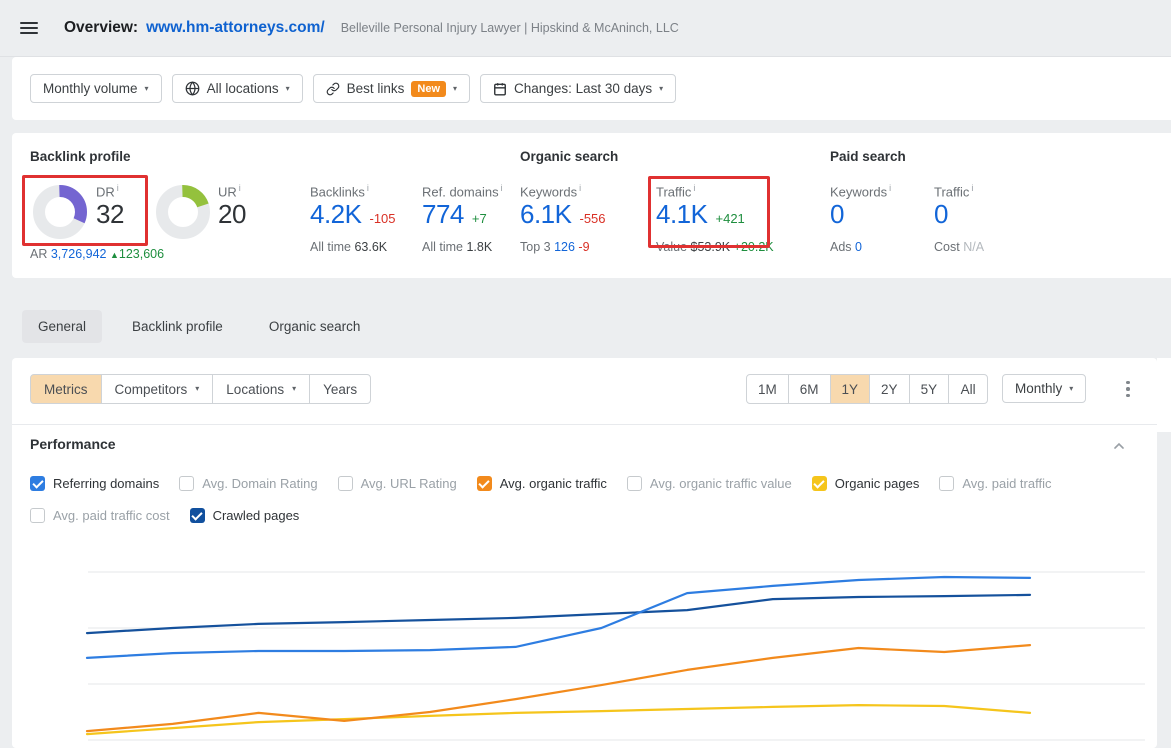 The width and height of the screenshot is (1171, 748). What do you see at coordinates (62, 326) in the screenshot?
I see `tab-general: General` at bounding box center [62, 326].